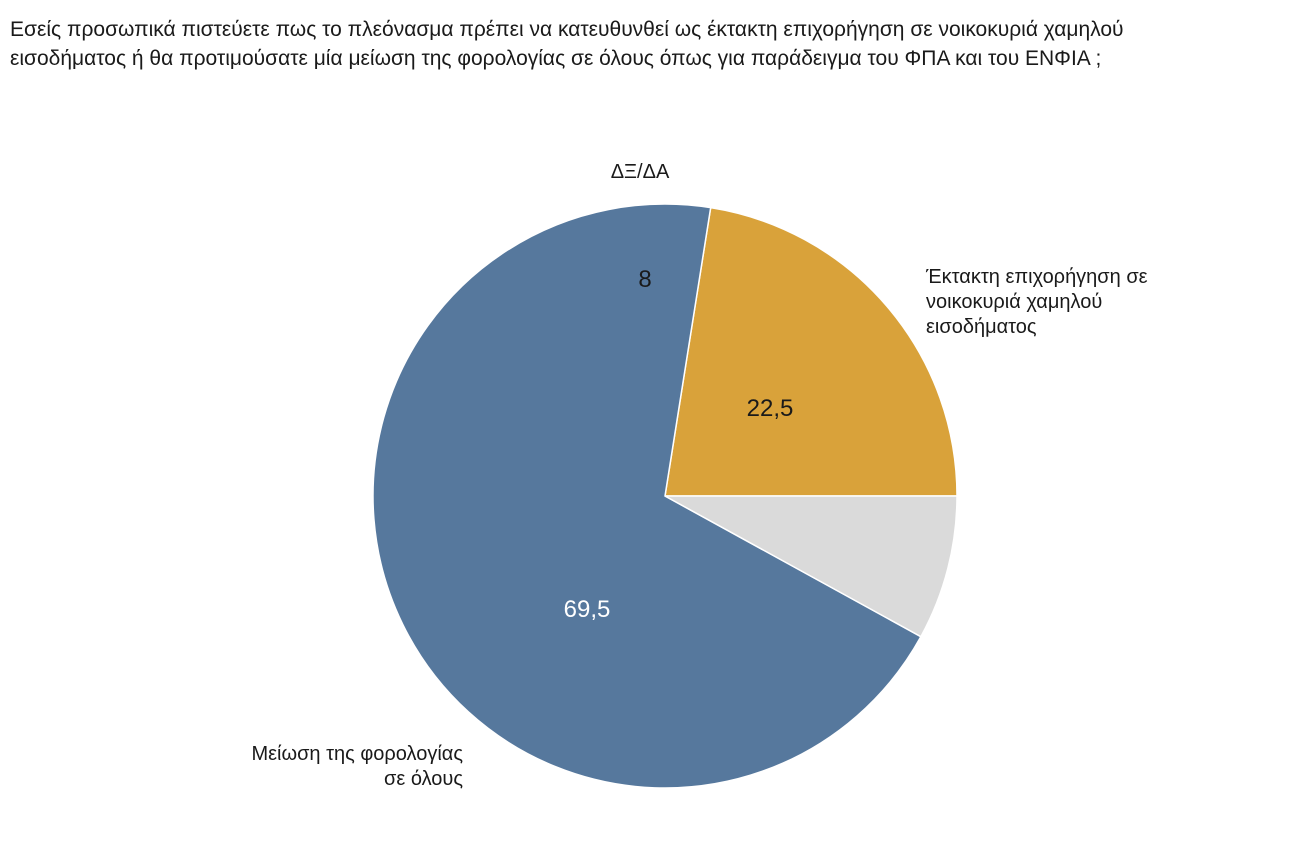 This screenshot has height=848, width=1303. Describe the element at coordinates (770, 408) in the screenshot. I see `value-label-emergency-subsidy: 22,5` at that location.